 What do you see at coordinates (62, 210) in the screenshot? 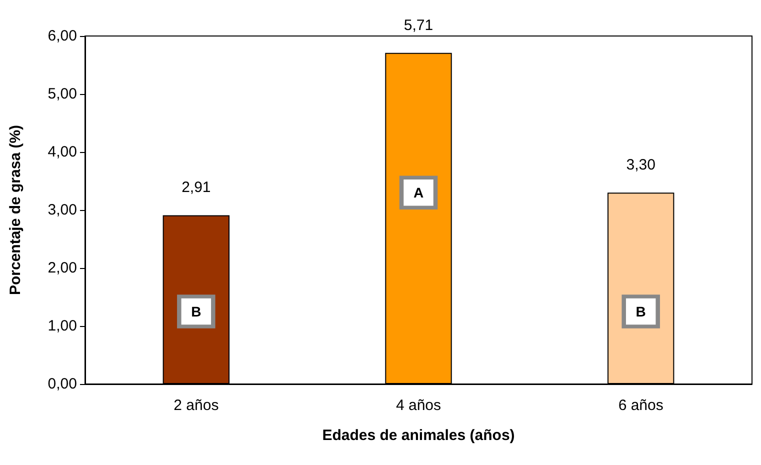
I see `y-tick-label: 3,00` at bounding box center [62, 210].